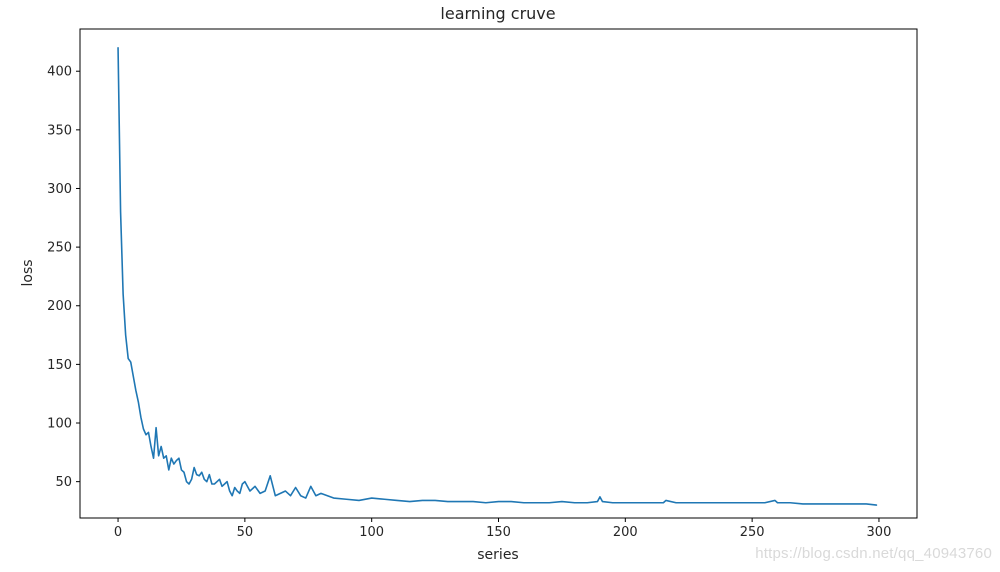 The width and height of the screenshot is (1000, 572). Describe the element at coordinates (118, 532) in the screenshot. I see `x-tick-label: 0` at that location.